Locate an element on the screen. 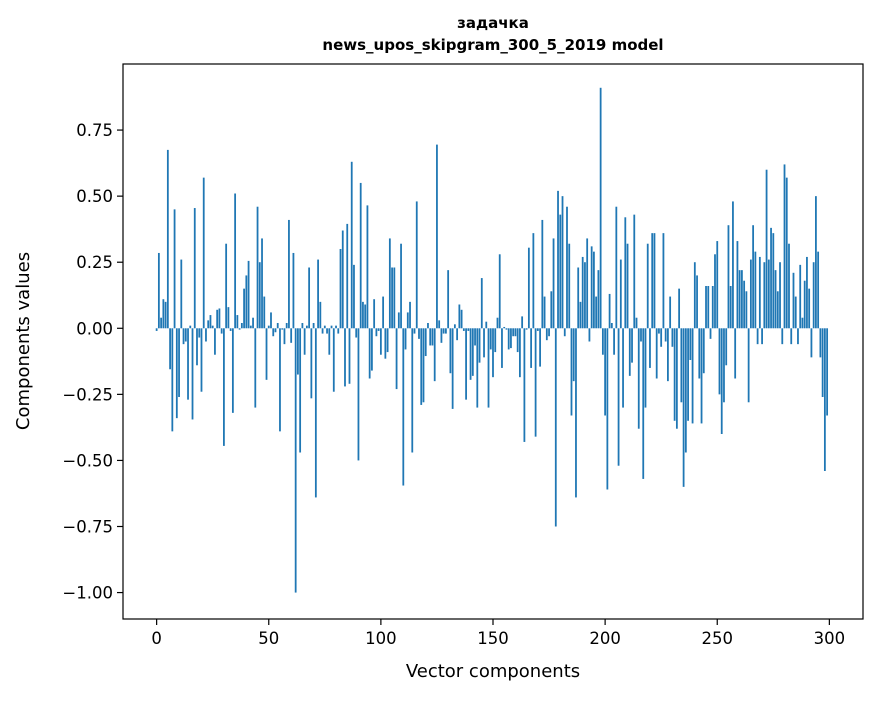 This screenshot has width=880, height=701. y-tick-label: 0.25 is located at coordinates (94, 262).